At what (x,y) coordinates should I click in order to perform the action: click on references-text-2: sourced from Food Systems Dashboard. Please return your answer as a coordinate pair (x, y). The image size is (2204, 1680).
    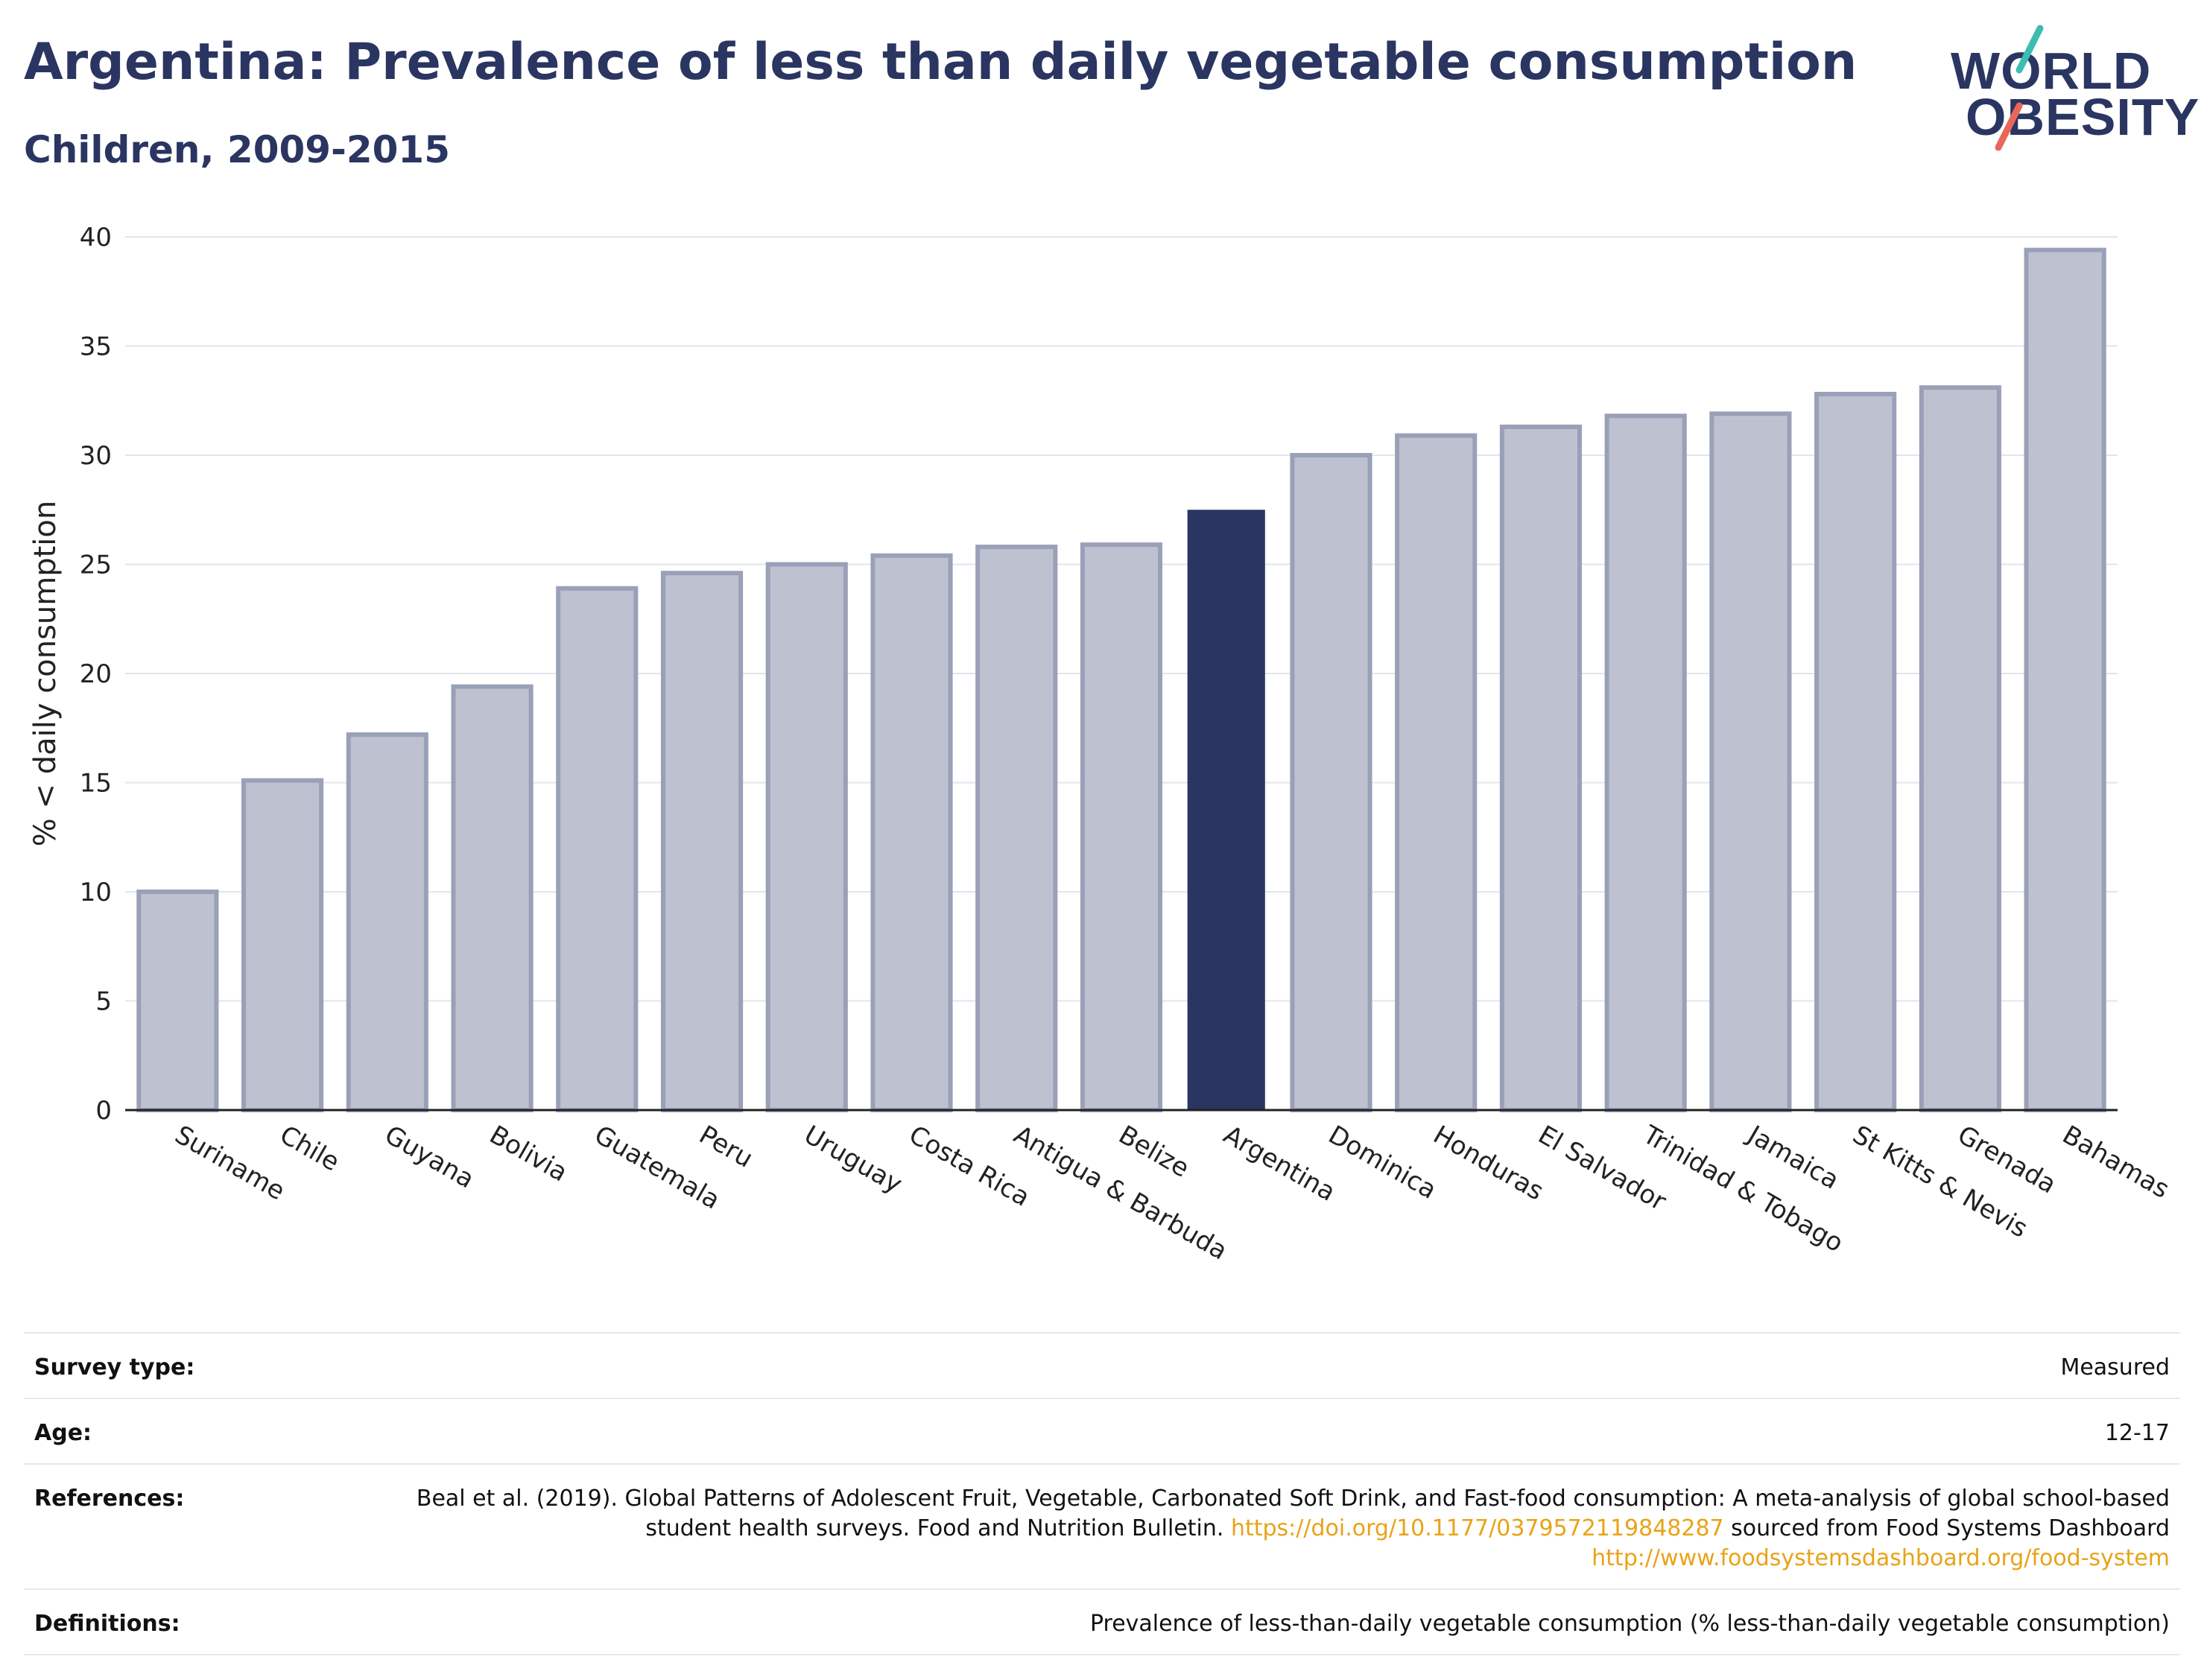
    Looking at the image, I should click on (1946, 1528).